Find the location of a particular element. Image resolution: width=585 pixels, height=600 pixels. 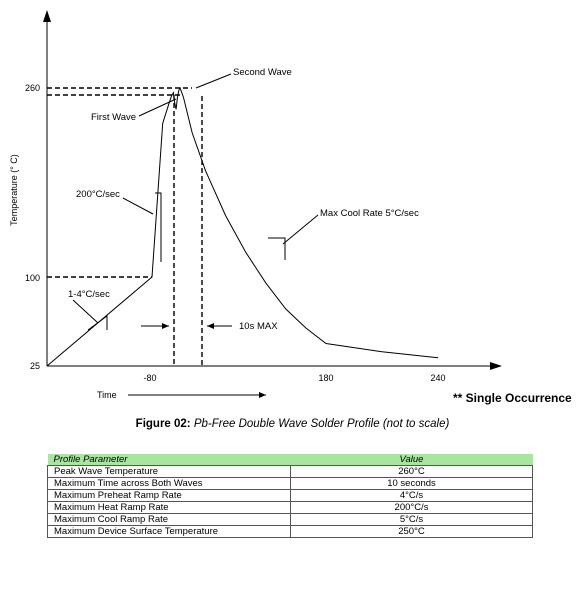

annotation-second-wave: Second Wave is located at coordinates (262, 72).